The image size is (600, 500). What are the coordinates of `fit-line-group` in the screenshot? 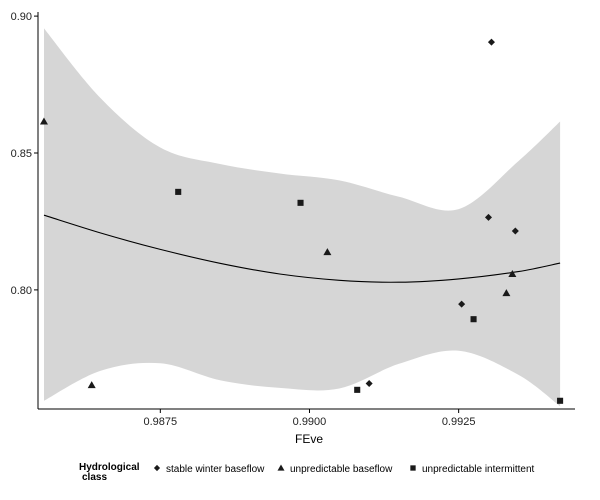 It's located at (302, 248).